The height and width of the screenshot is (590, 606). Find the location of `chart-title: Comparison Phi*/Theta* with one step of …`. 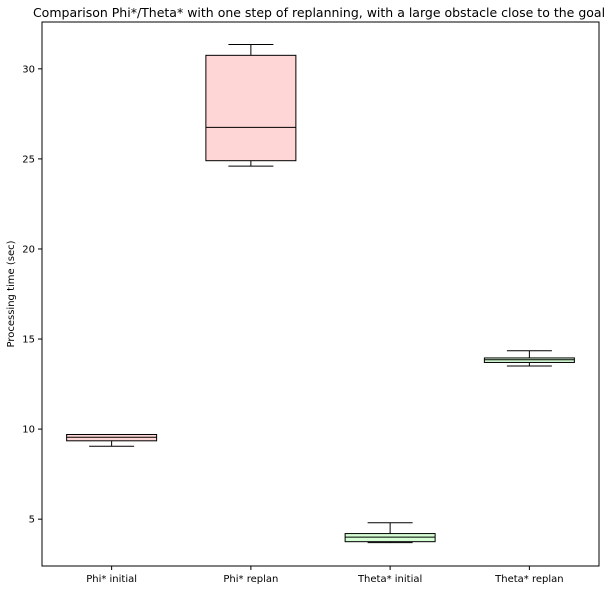

chart-title: Comparison Phi*/Theta* with one step of … is located at coordinates (319, 12).